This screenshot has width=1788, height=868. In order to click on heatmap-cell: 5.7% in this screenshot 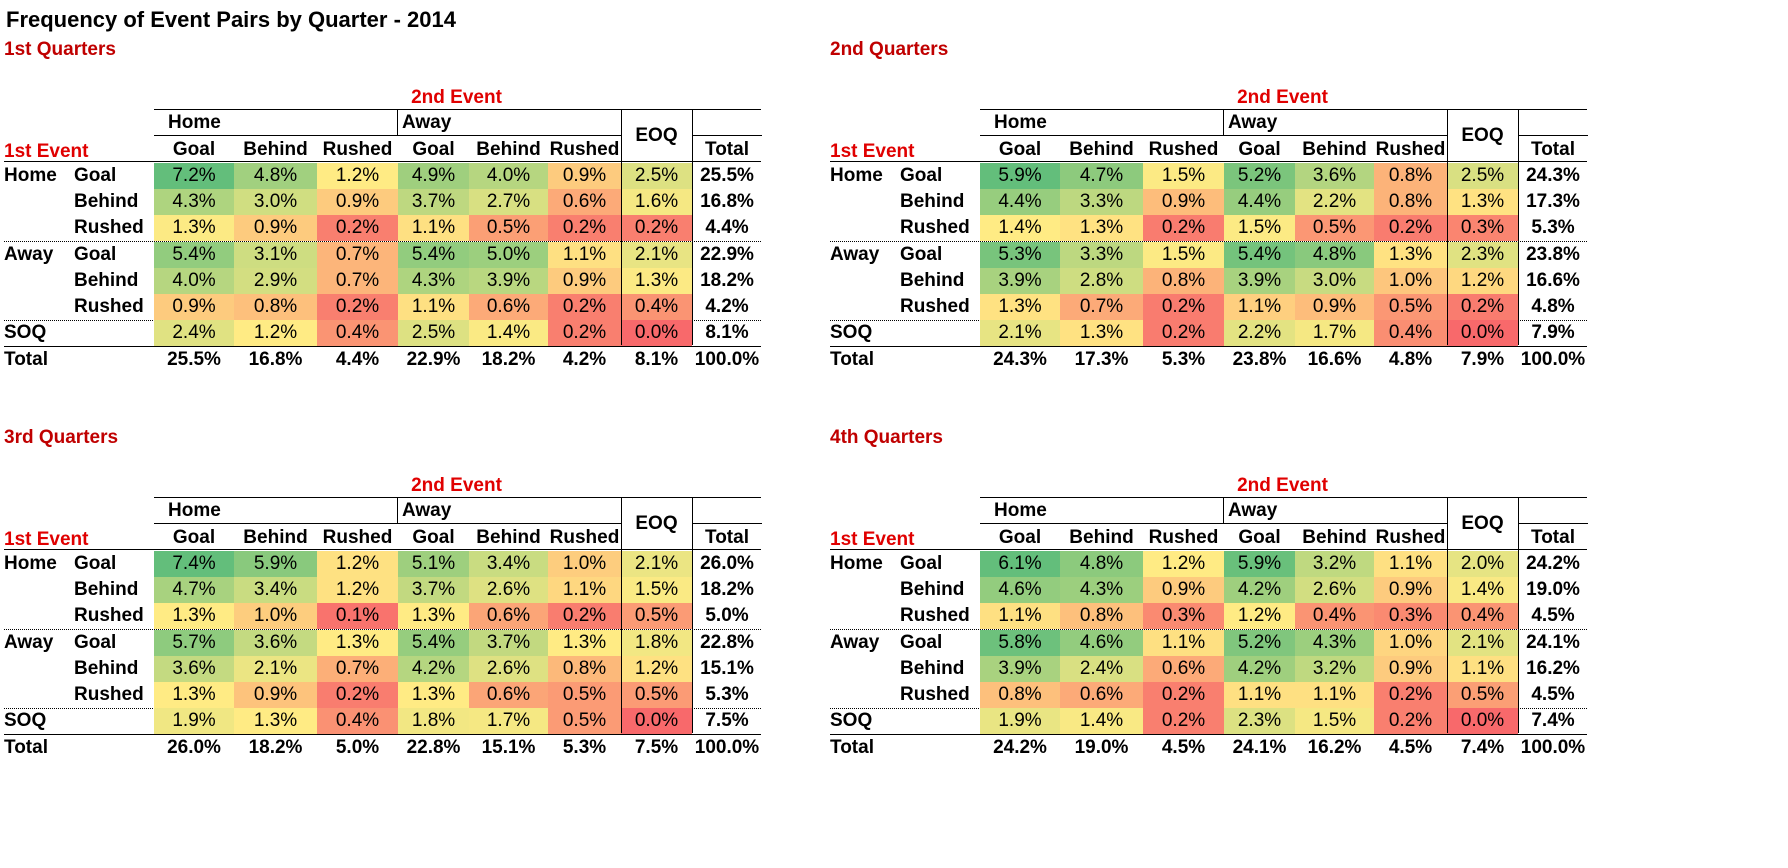, I will do `click(194, 642)`.